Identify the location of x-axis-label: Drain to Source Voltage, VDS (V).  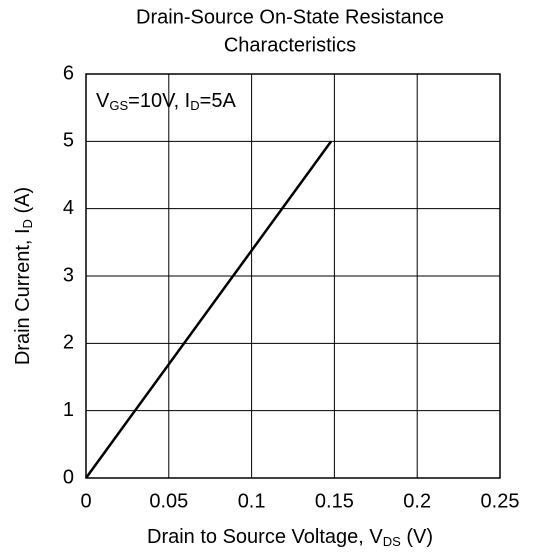
(290, 537).